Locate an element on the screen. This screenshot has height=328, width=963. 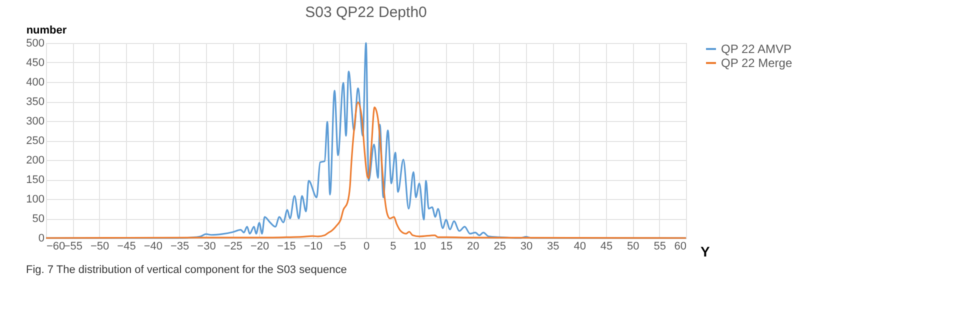
x-tick-label: 5 is located at coordinates (393, 246).